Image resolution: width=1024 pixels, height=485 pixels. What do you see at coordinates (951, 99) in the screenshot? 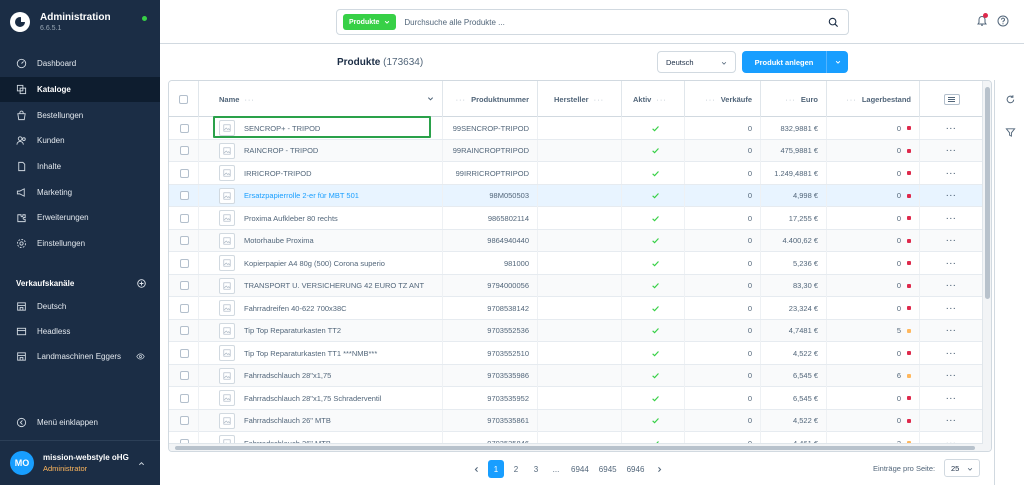
I see `column-settings-icon` at bounding box center [951, 99].